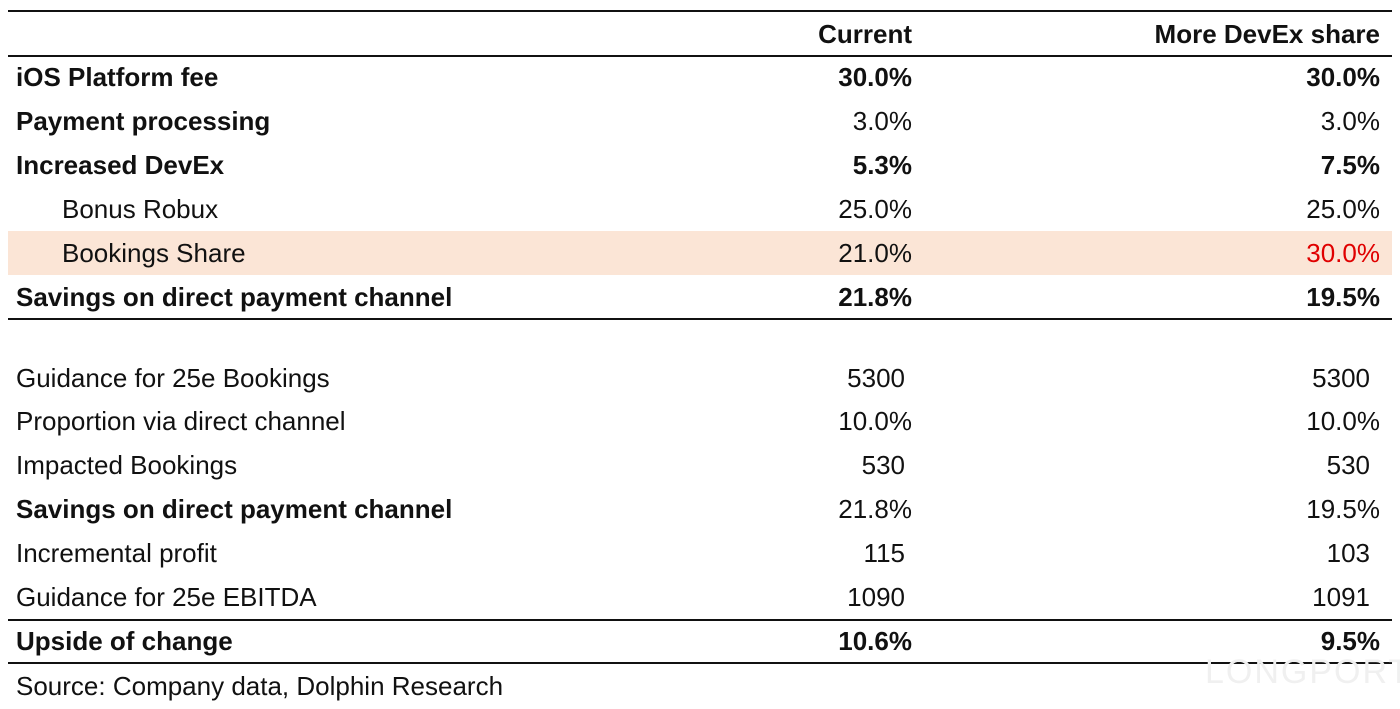 This screenshot has height=709, width=1400. What do you see at coordinates (120, 165) in the screenshot?
I see `row-label: Increased DevEx` at bounding box center [120, 165].